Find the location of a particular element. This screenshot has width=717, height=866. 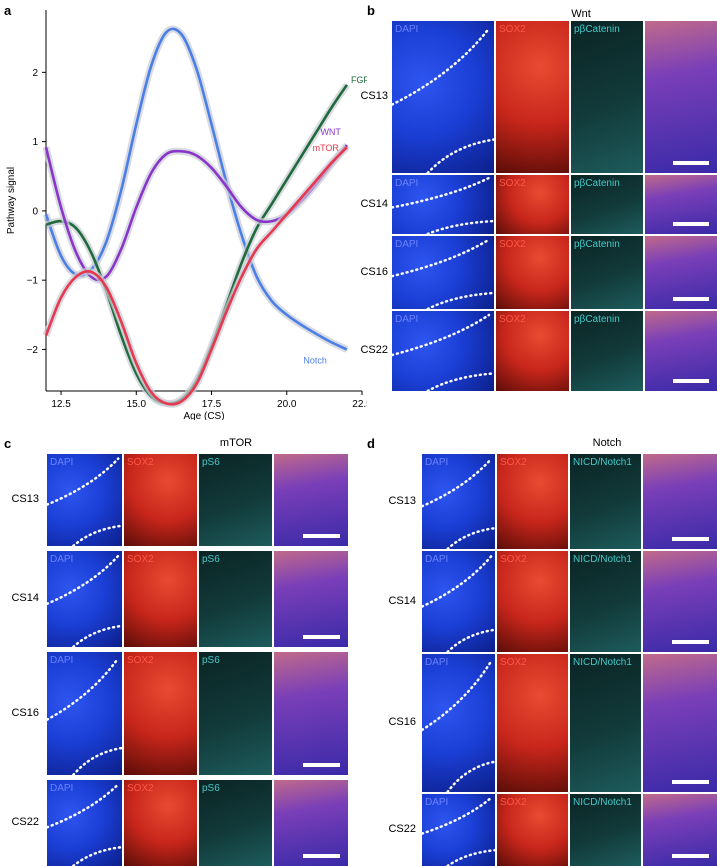

panel-letter-b: b is located at coordinates (371, 10).